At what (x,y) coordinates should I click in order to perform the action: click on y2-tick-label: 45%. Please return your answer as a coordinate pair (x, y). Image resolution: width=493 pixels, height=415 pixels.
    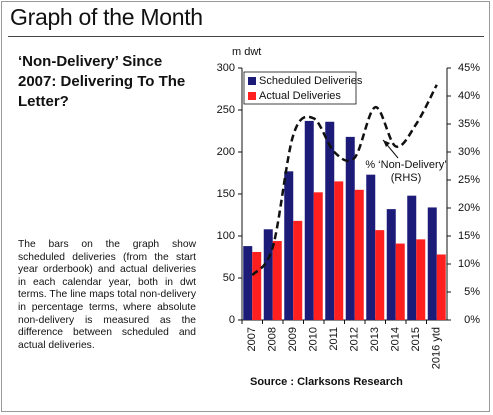
    Looking at the image, I should click on (469, 68).